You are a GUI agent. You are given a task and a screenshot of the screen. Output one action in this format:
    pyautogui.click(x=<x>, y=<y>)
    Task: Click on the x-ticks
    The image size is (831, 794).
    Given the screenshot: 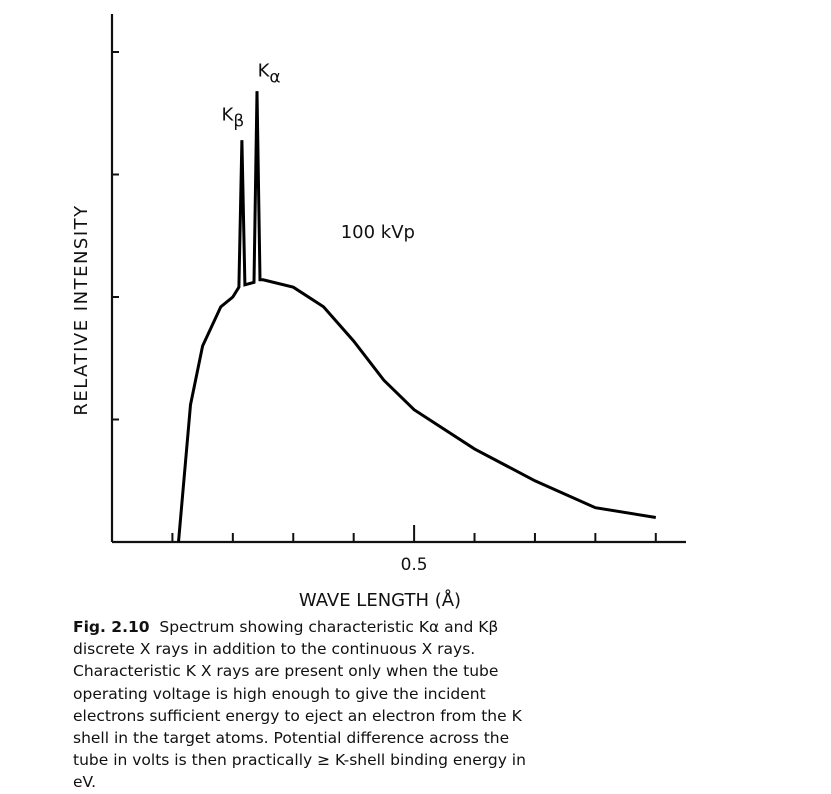 What is the action you would take?
    pyautogui.click(x=414, y=533)
    